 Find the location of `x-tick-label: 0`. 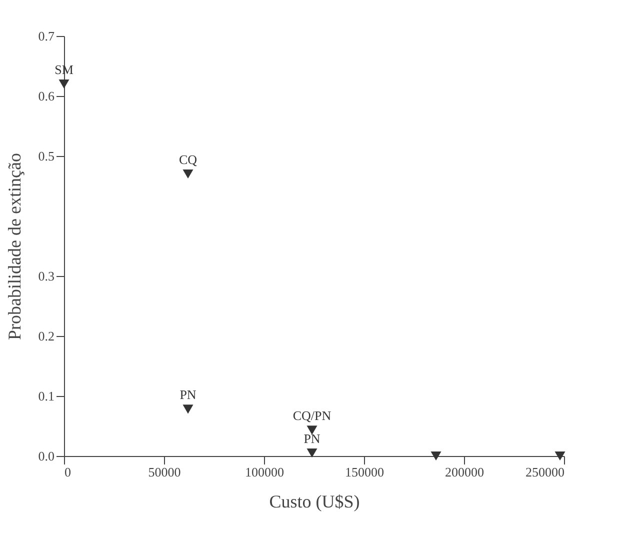

x-tick-label: 0 is located at coordinates (67, 472).